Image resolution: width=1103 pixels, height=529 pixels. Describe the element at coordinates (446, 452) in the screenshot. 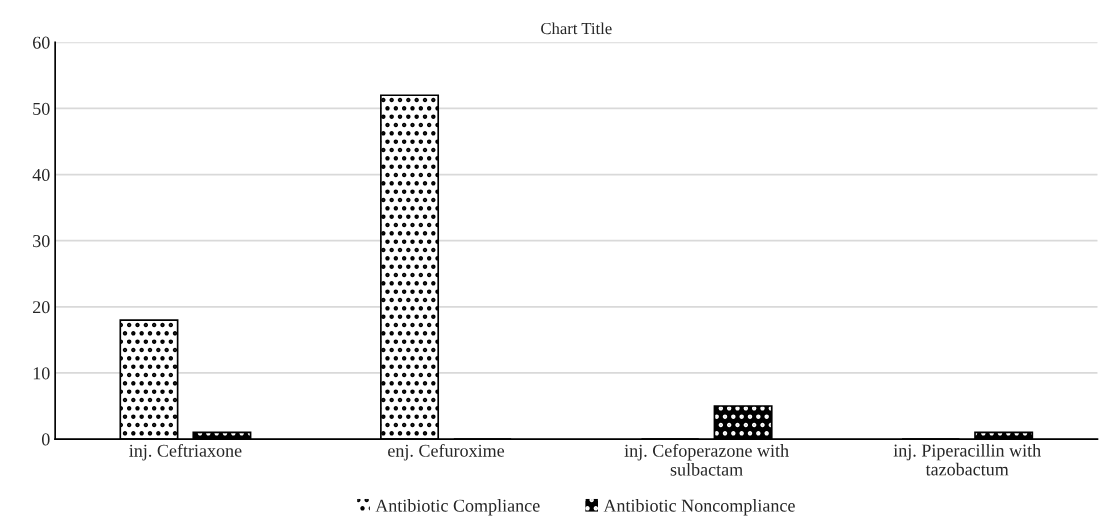

I see `x-tick-label: enj. Cefuroxime` at that location.